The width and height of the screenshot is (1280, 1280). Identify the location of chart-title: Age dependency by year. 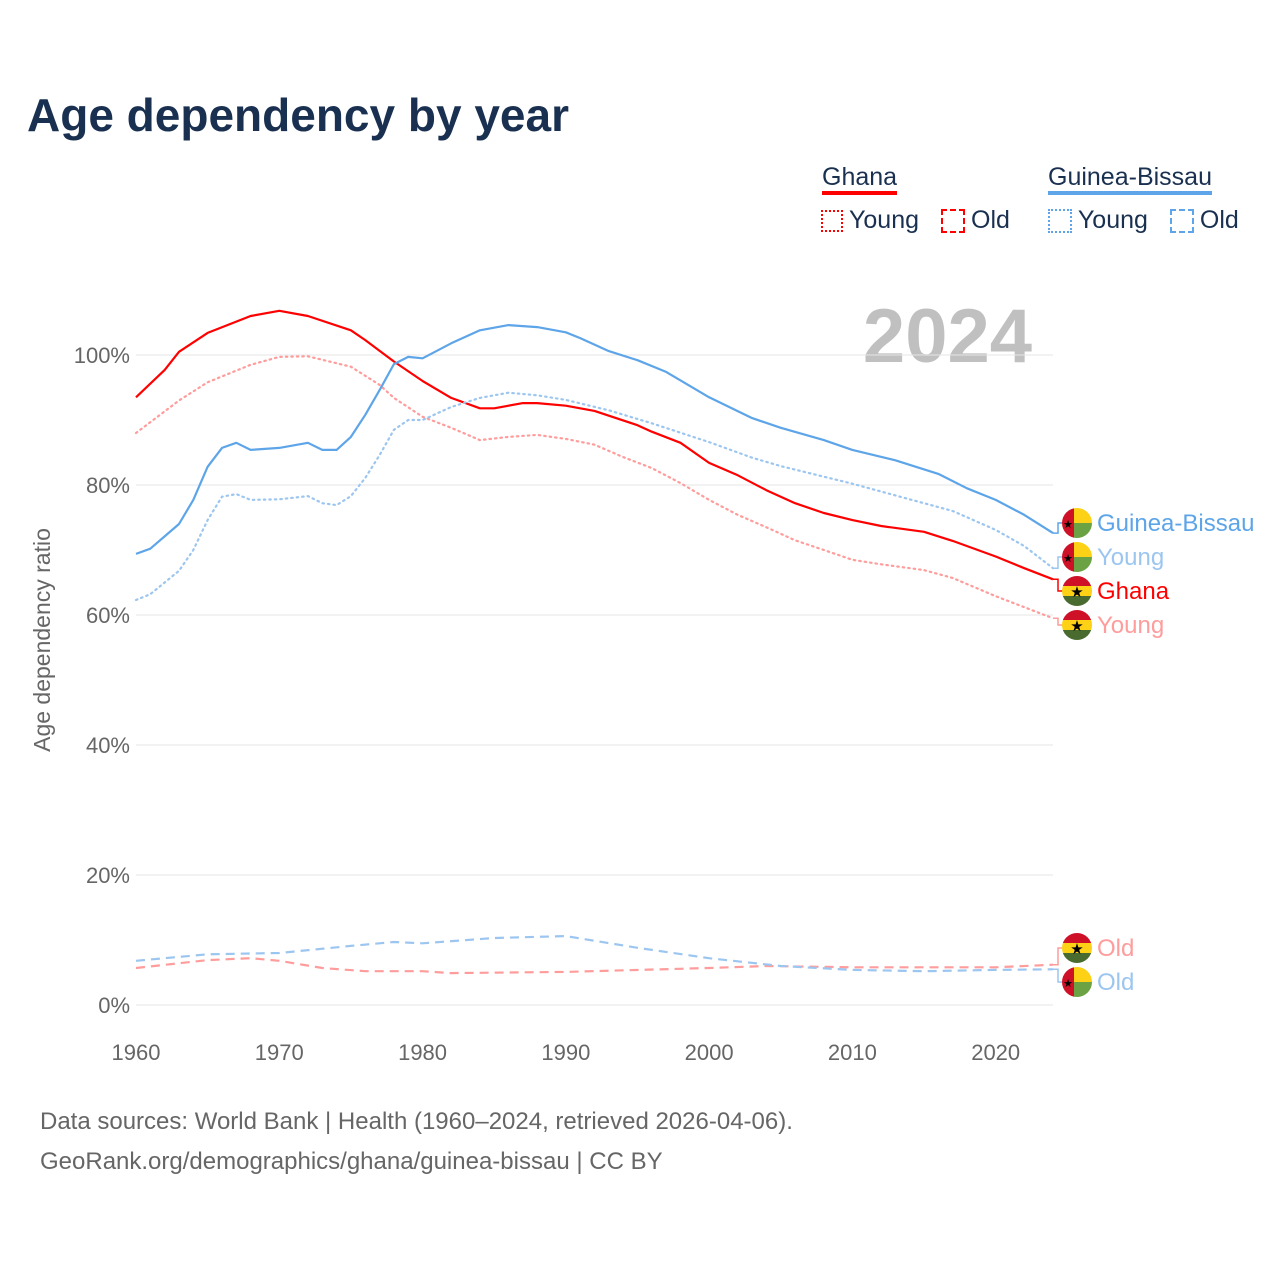
(298, 115).